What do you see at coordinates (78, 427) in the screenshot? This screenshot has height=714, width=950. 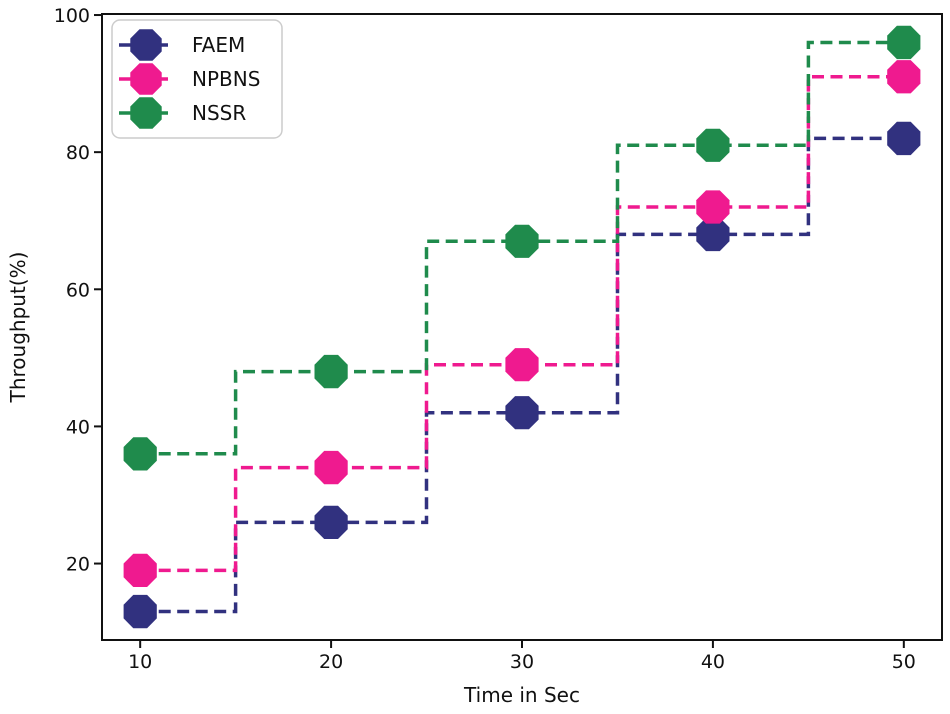 I see `y-tick-label: 40` at bounding box center [78, 427].